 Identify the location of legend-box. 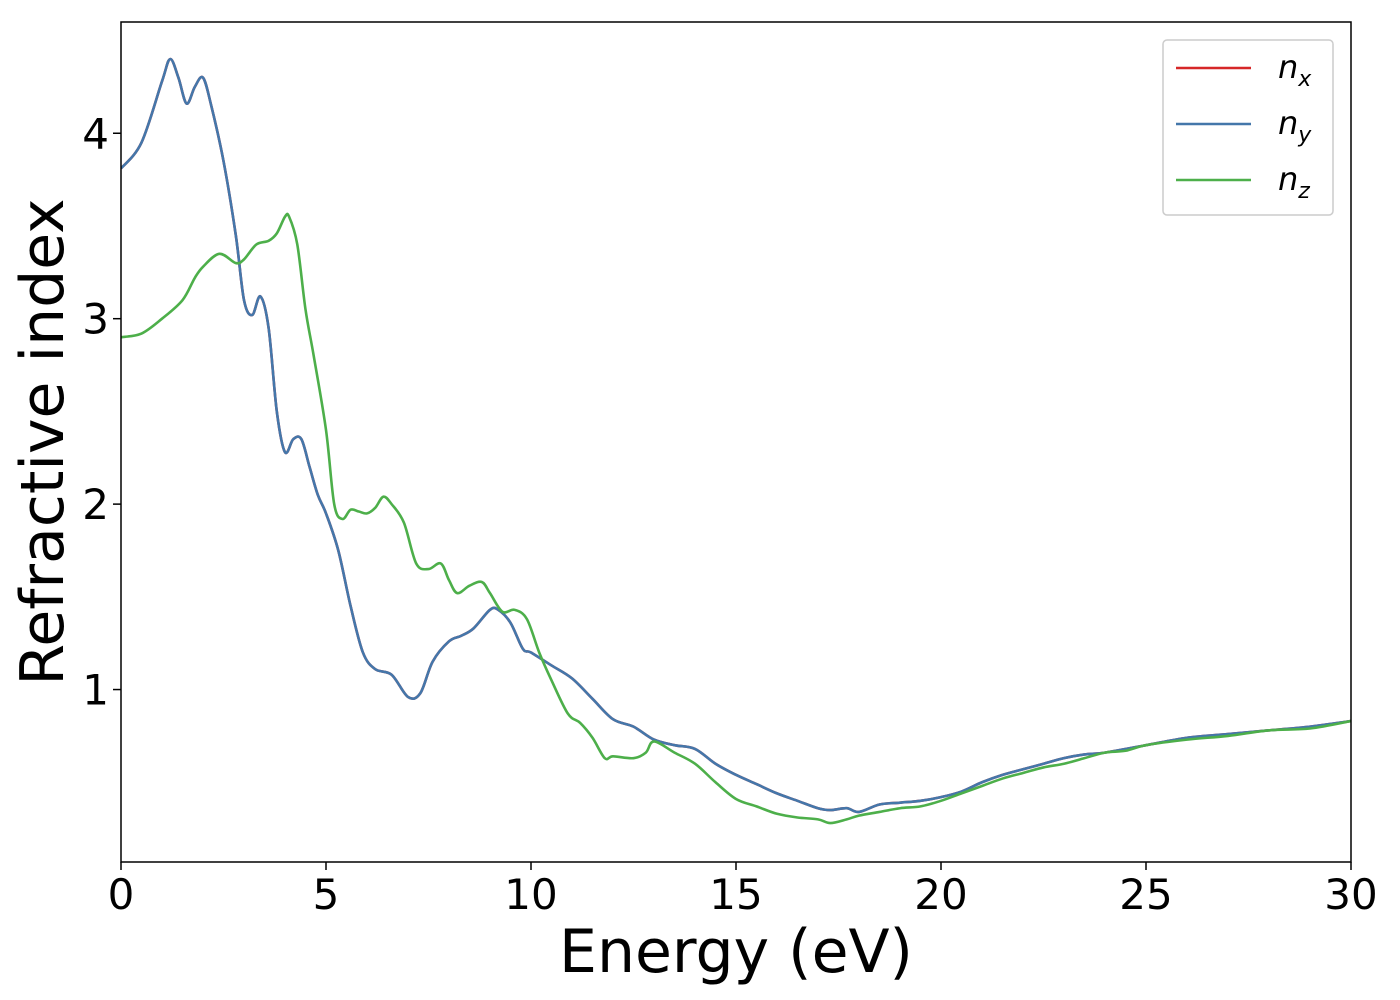
(1248, 127).